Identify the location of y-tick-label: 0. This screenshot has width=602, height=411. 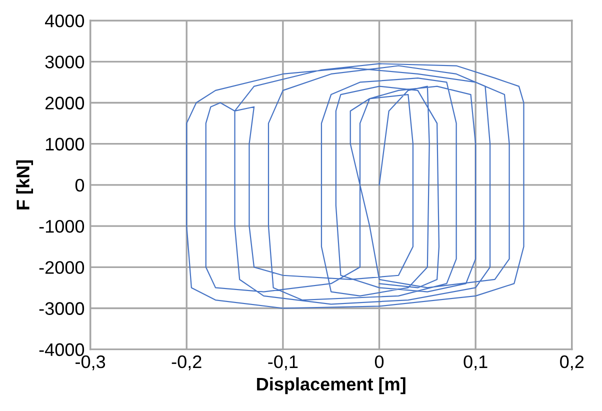
(79, 185).